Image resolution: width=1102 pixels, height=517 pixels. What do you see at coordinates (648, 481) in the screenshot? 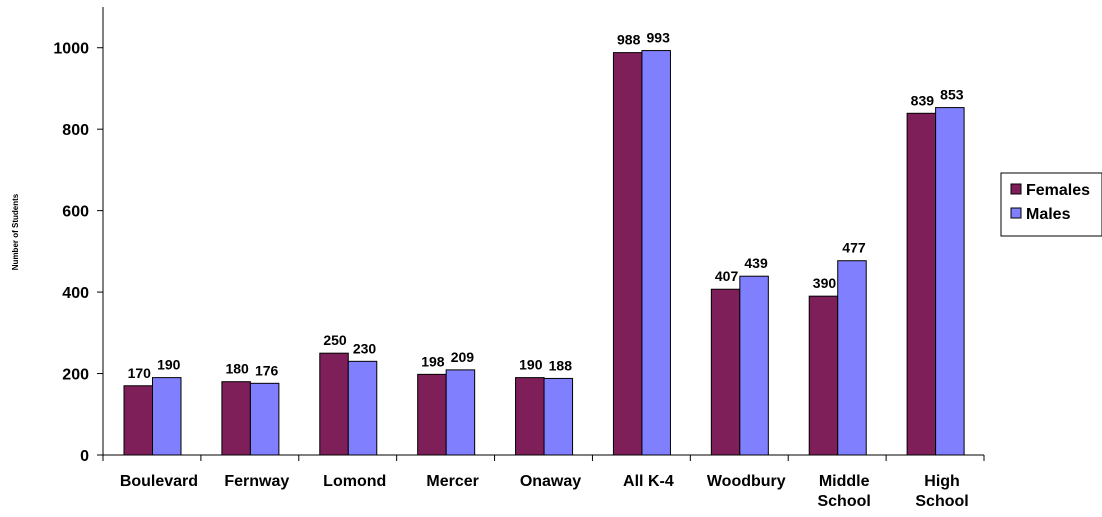
I see `x-category-label: All K-4` at bounding box center [648, 481].